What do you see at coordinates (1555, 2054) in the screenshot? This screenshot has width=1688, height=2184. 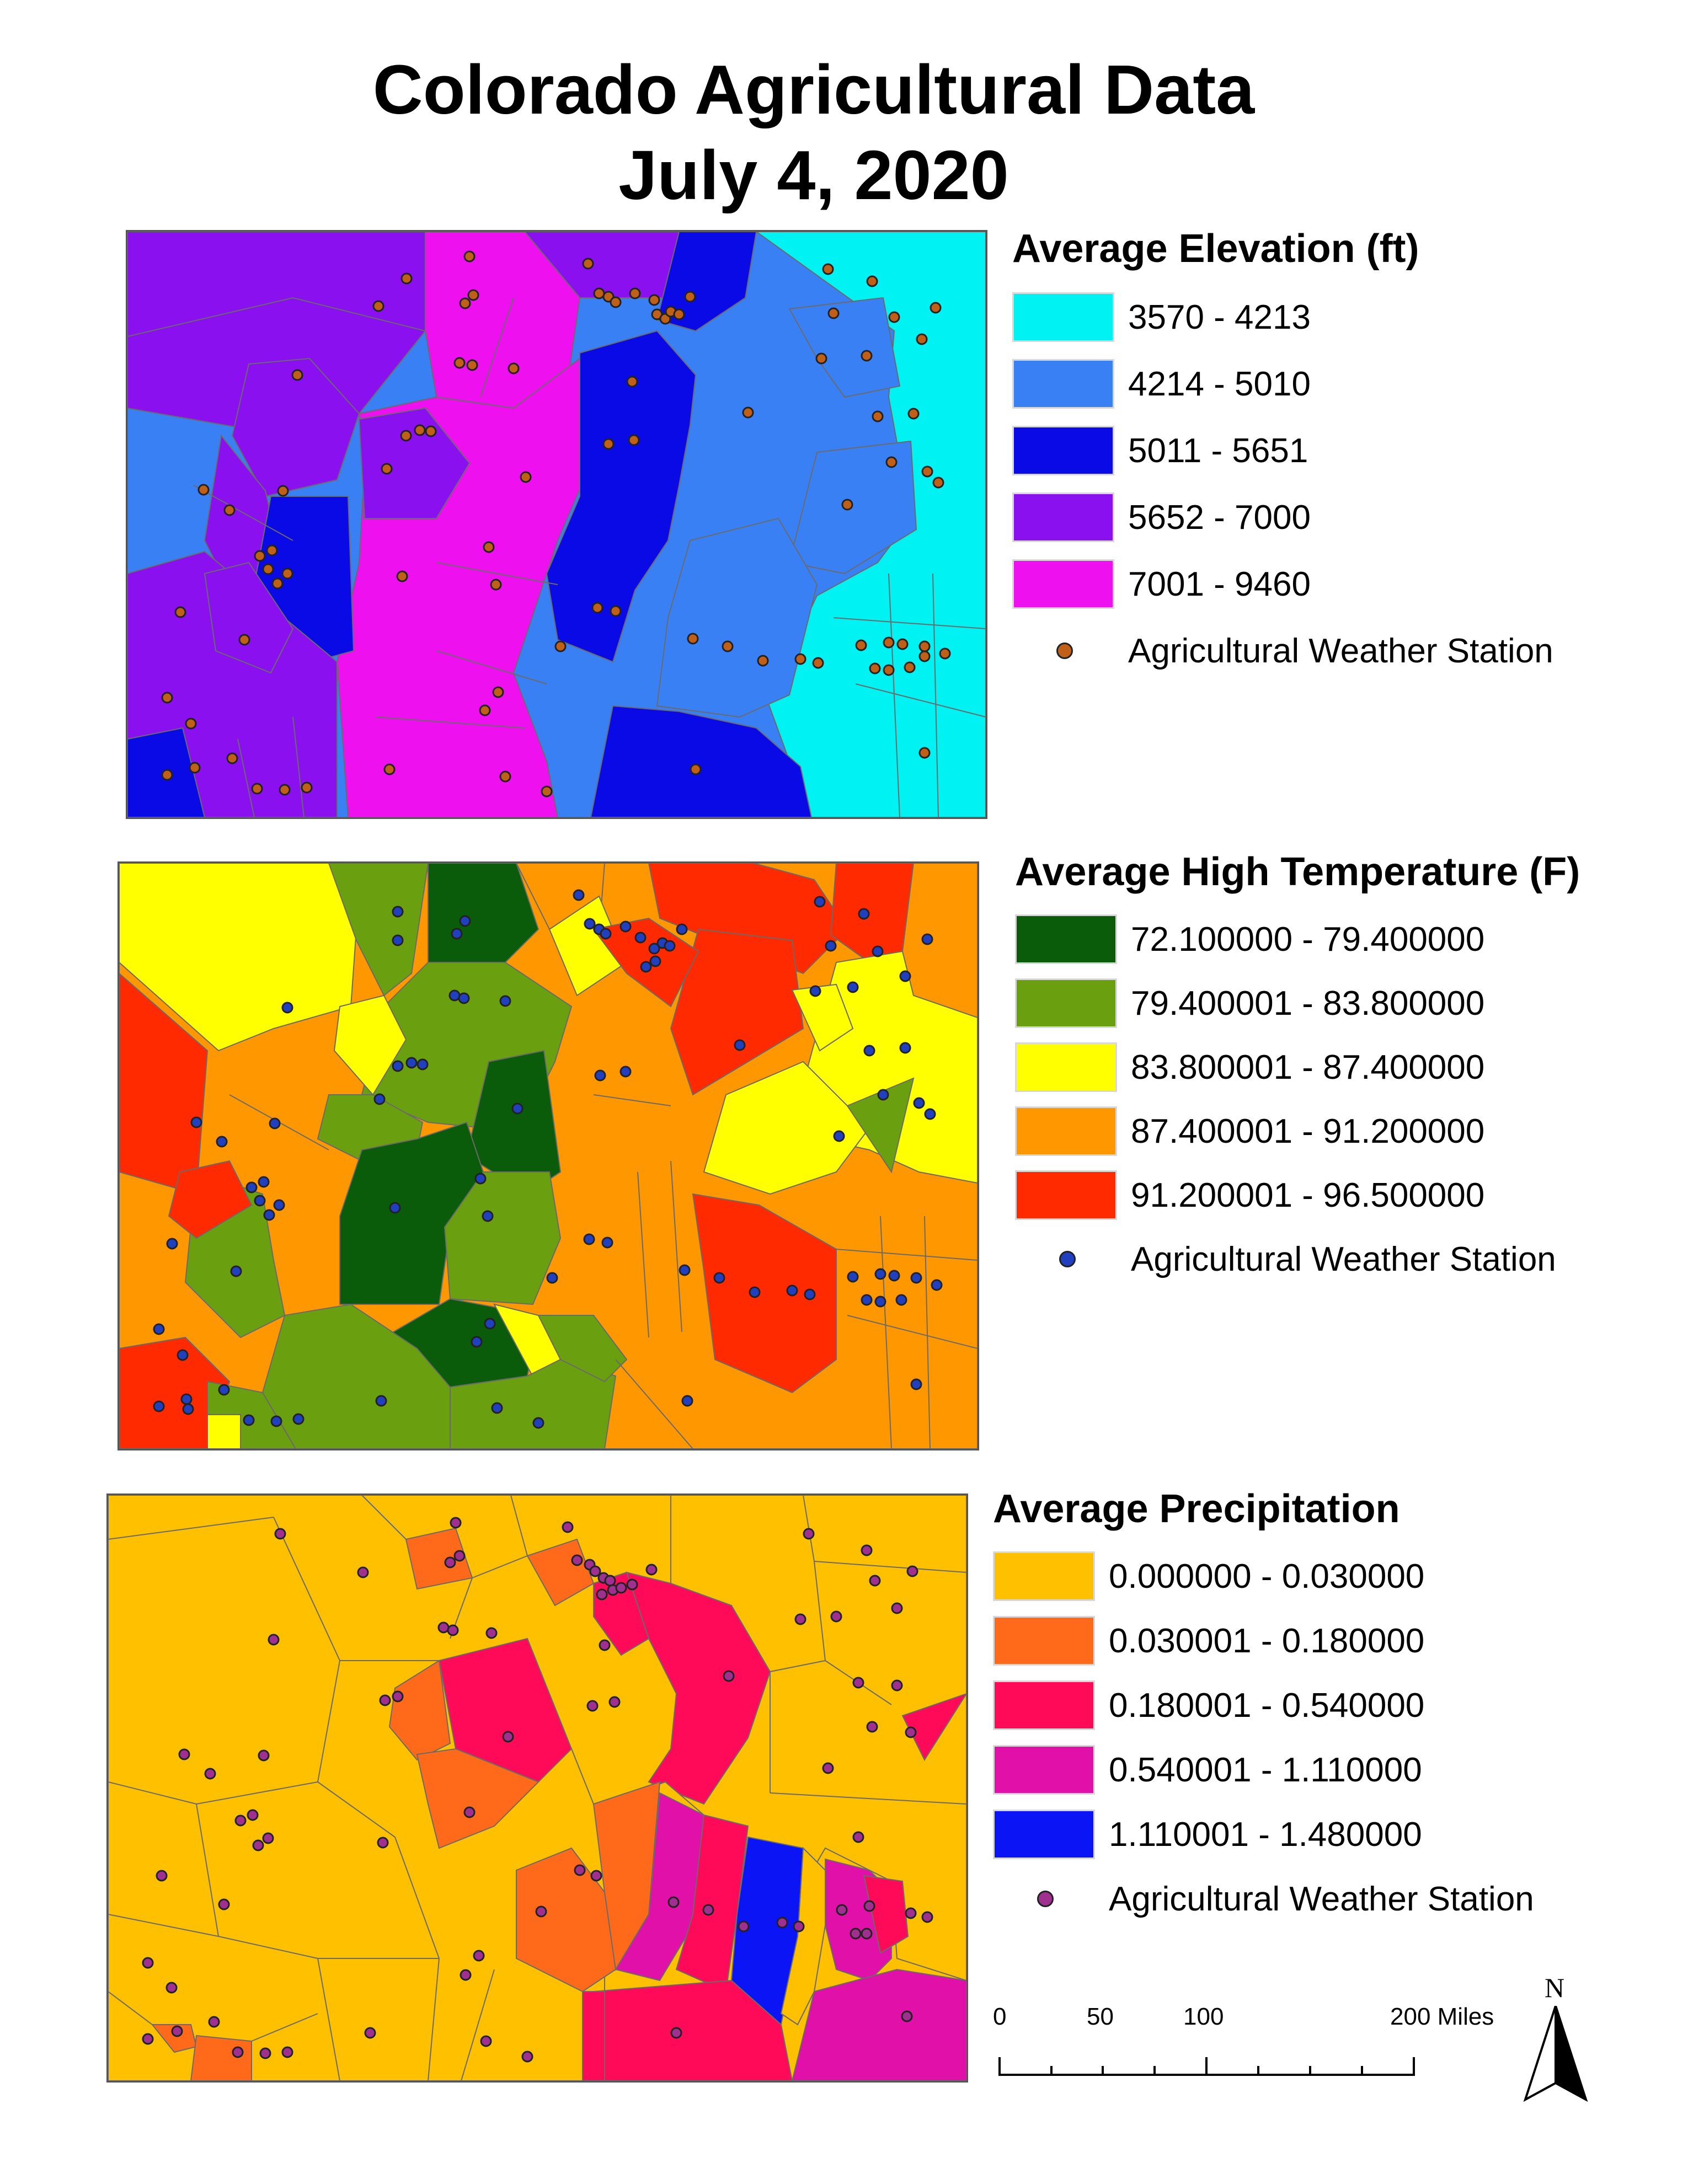 I see `north-arrow-icon` at bounding box center [1555, 2054].